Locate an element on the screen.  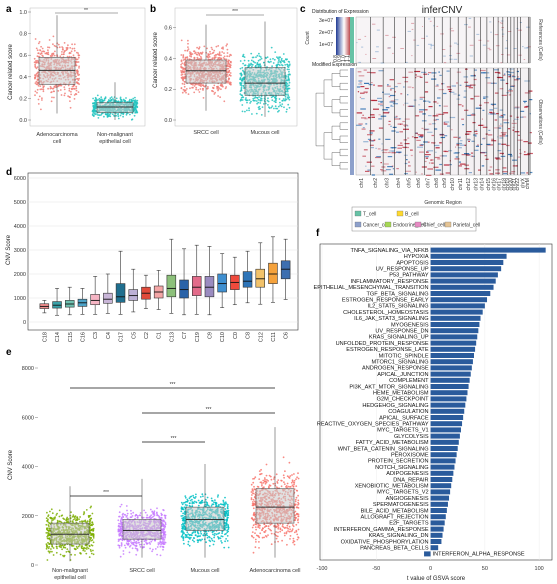
chromosome-label: chr1 is located at coordinates (362, 183).